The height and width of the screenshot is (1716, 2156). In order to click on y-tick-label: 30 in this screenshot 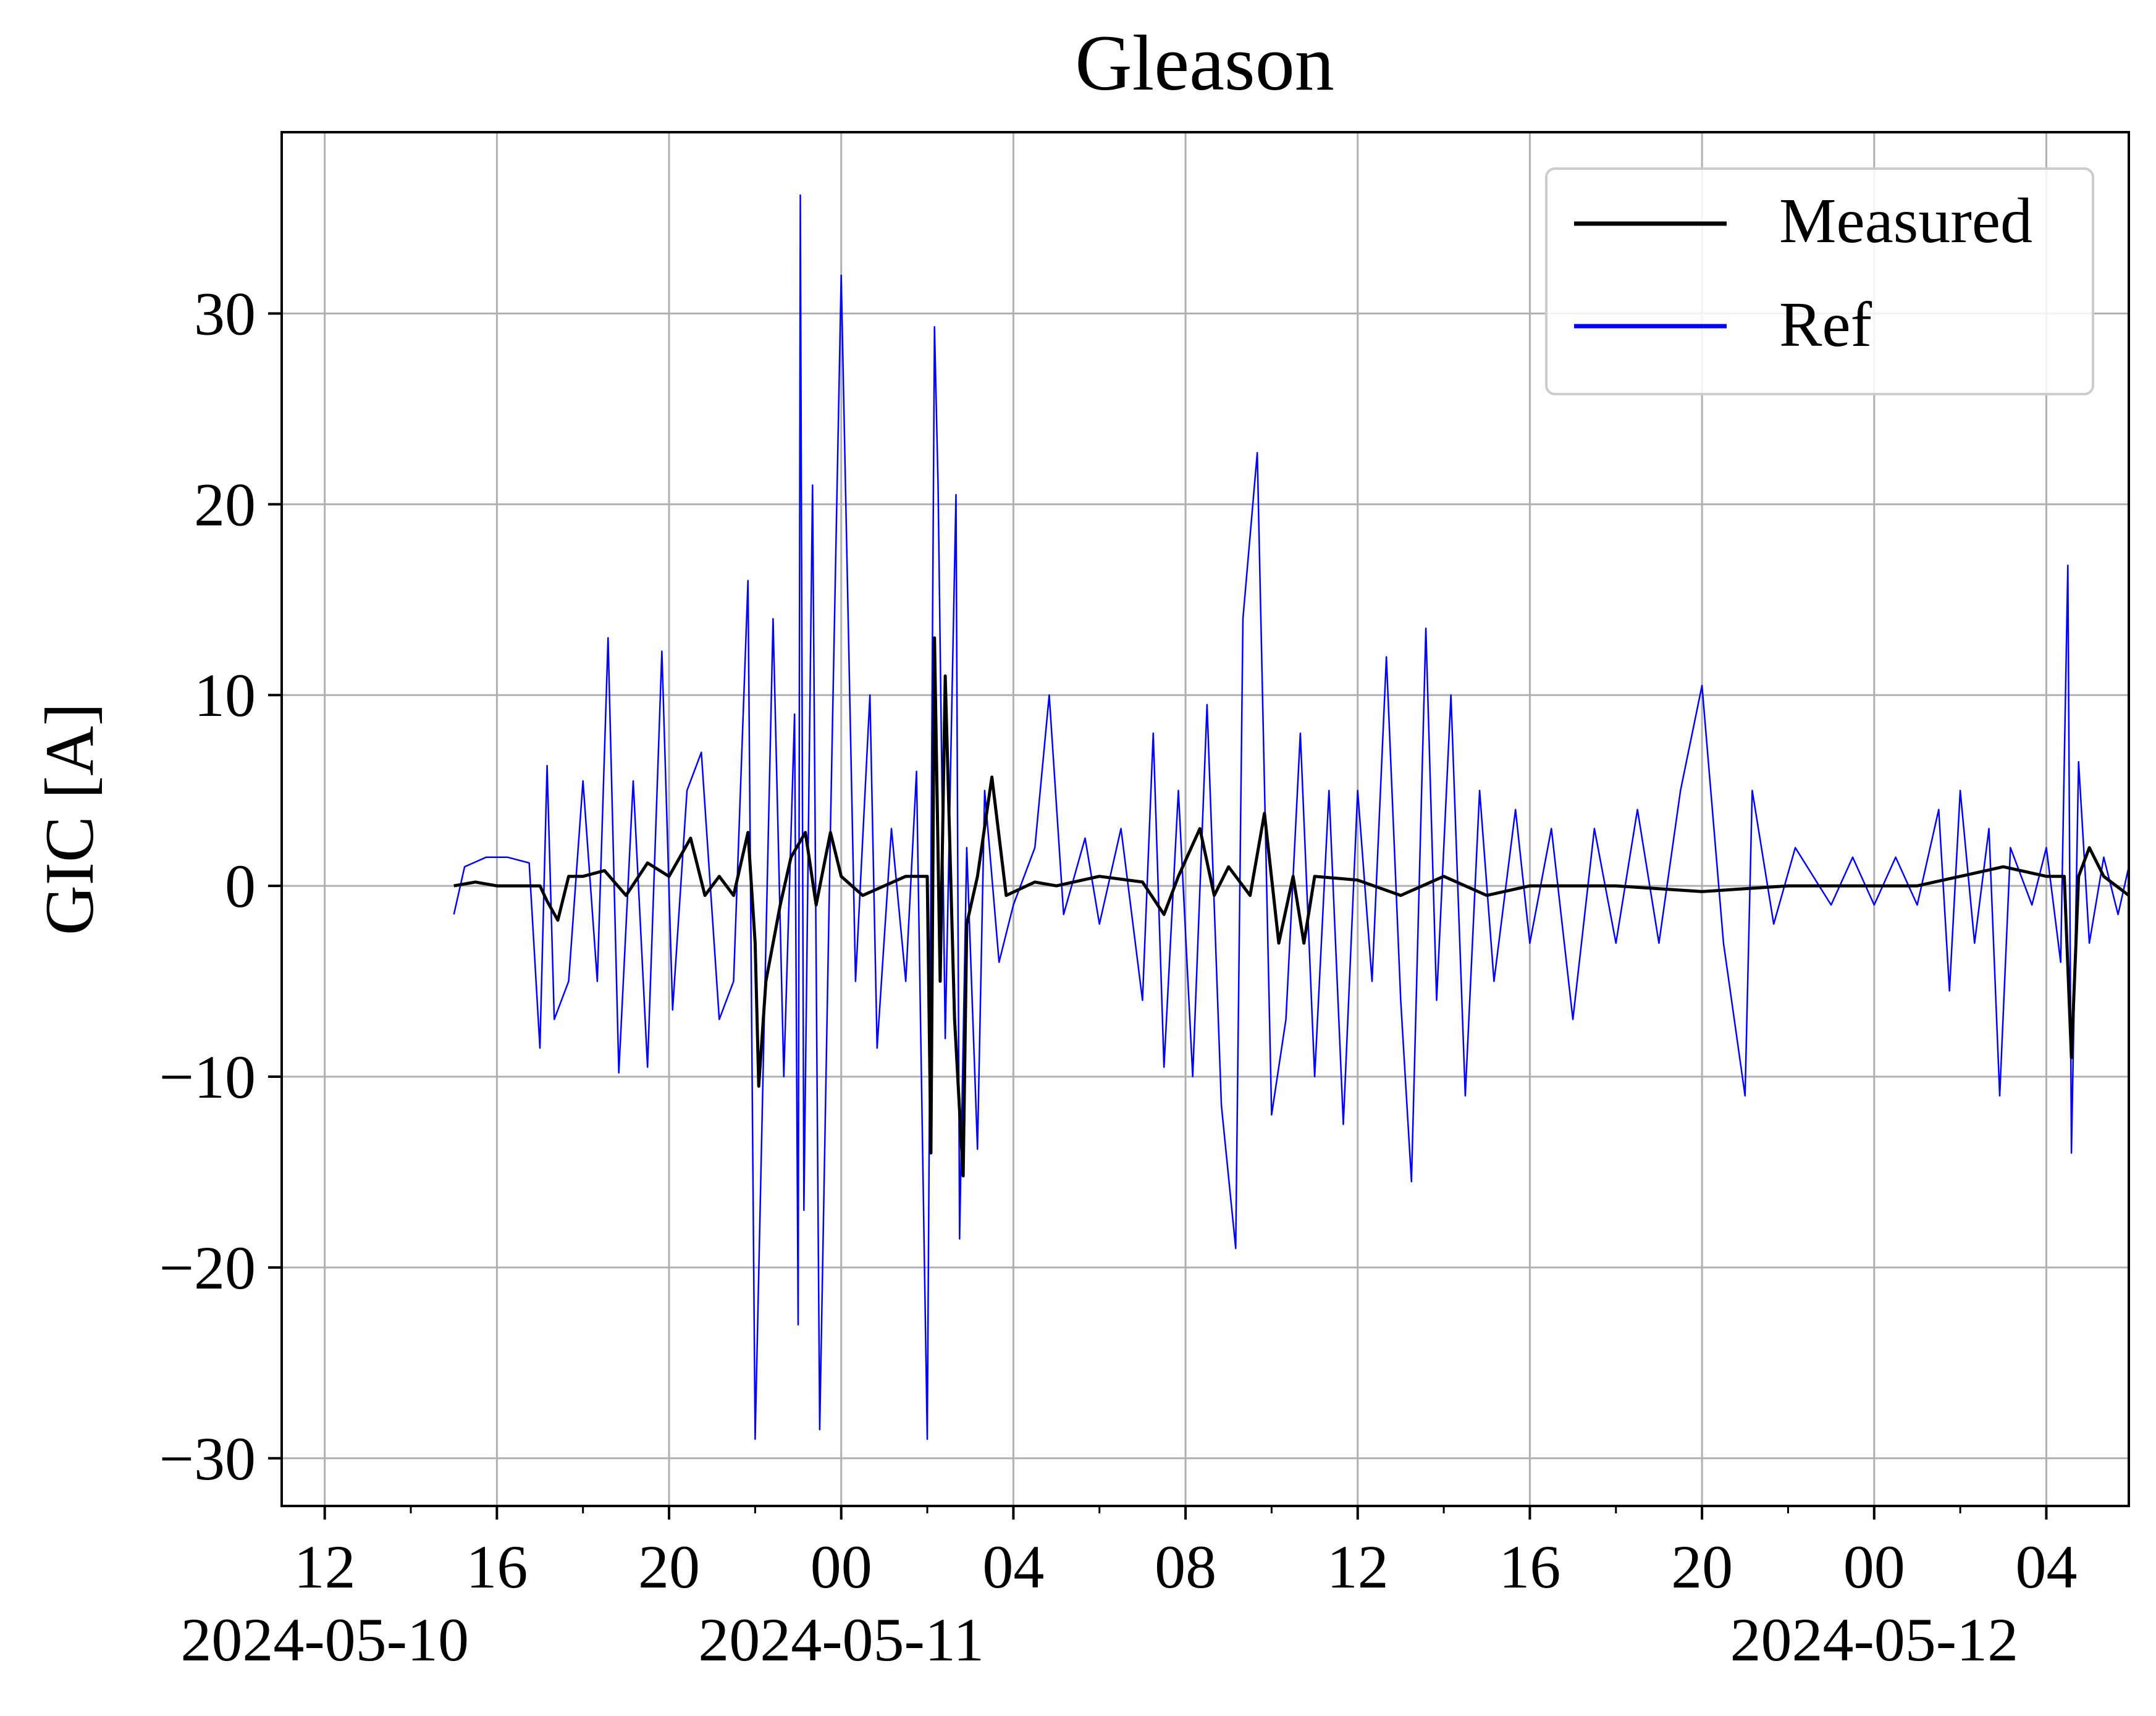, I will do `click(225, 313)`.